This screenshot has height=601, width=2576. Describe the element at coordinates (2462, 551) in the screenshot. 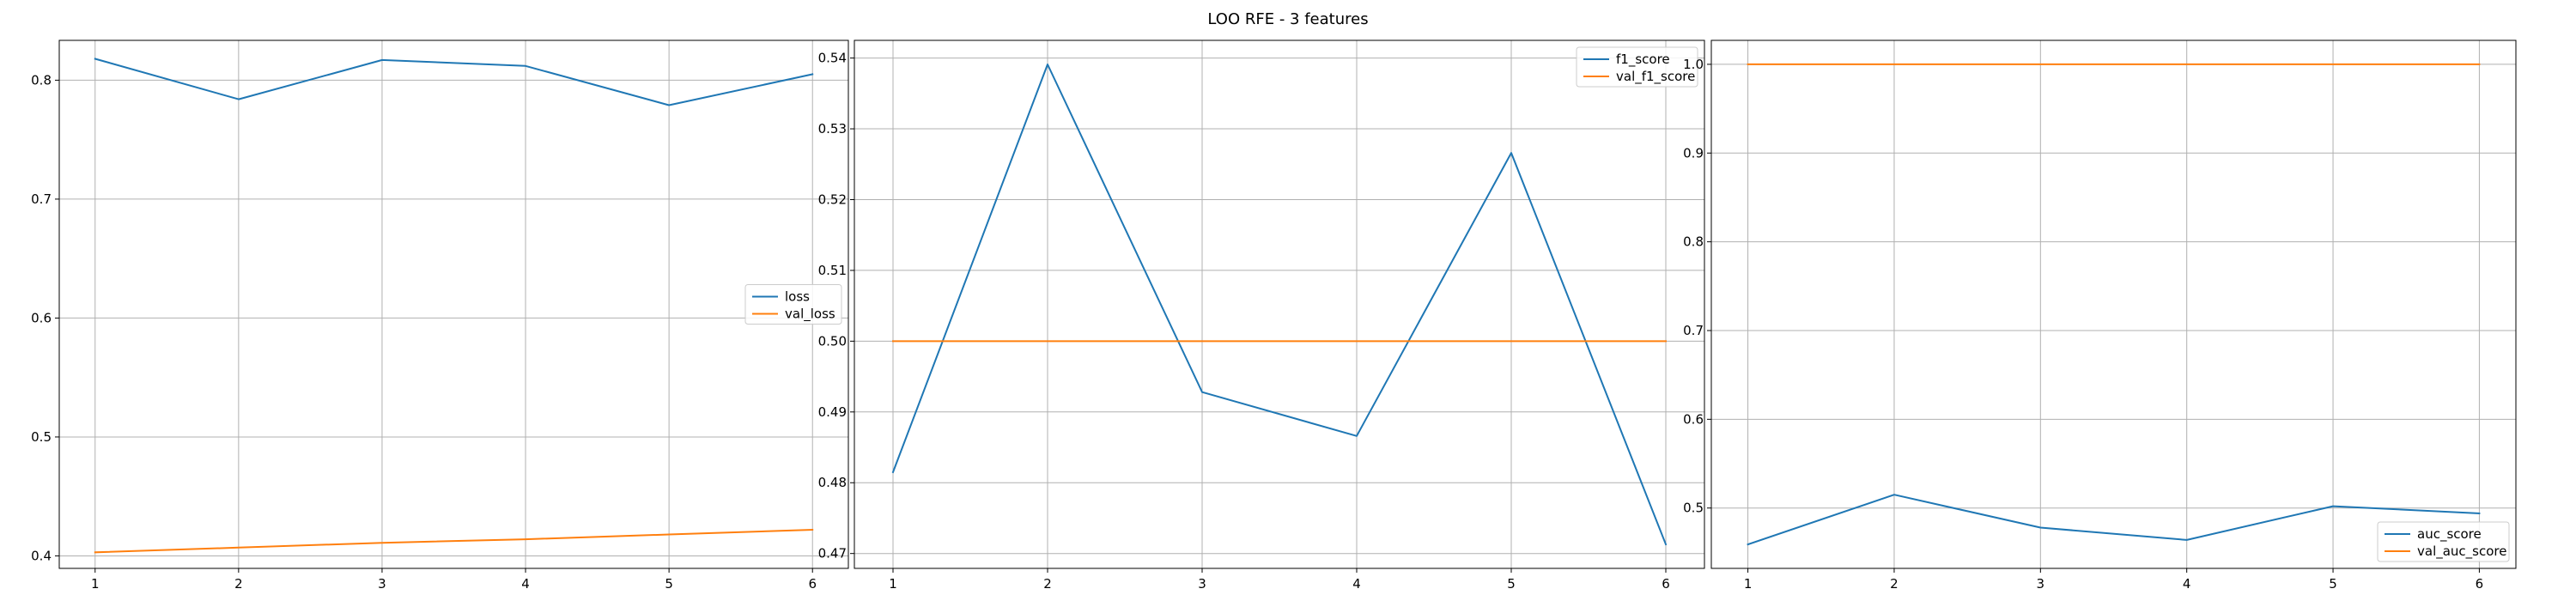

I see `legend-label: val_auc_score` at that location.